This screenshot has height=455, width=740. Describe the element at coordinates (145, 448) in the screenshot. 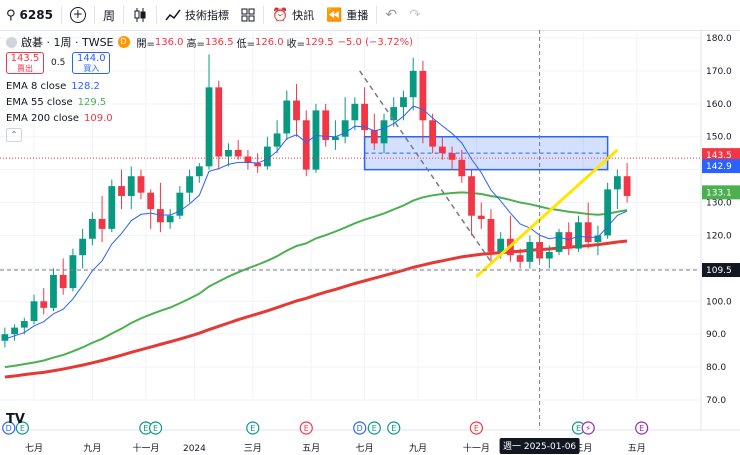

I see `x-tick-label: 十一月` at that location.